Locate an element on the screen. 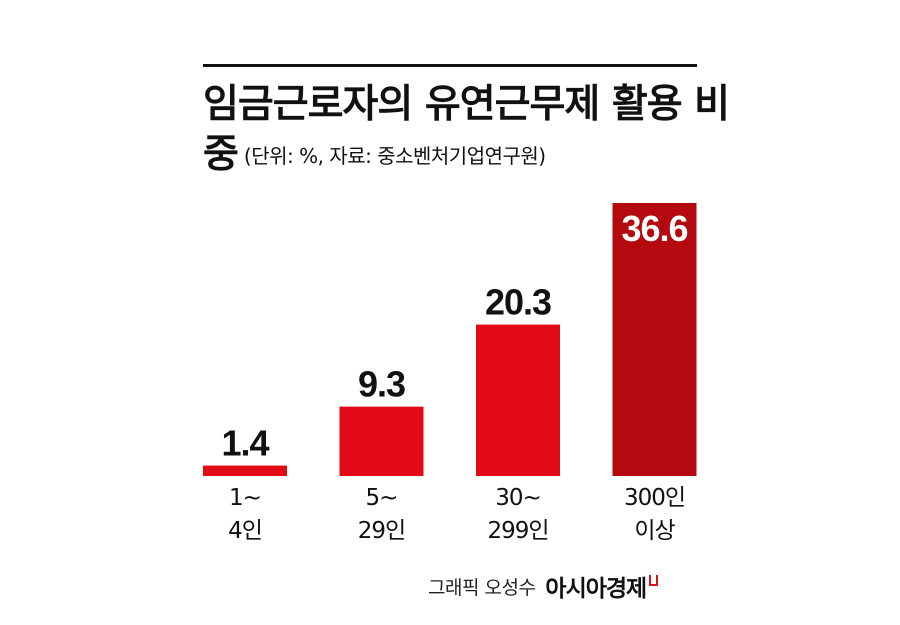 The width and height of the screenshot is (900, 625). category-label: 5~ is located at coordinates (382, 498).